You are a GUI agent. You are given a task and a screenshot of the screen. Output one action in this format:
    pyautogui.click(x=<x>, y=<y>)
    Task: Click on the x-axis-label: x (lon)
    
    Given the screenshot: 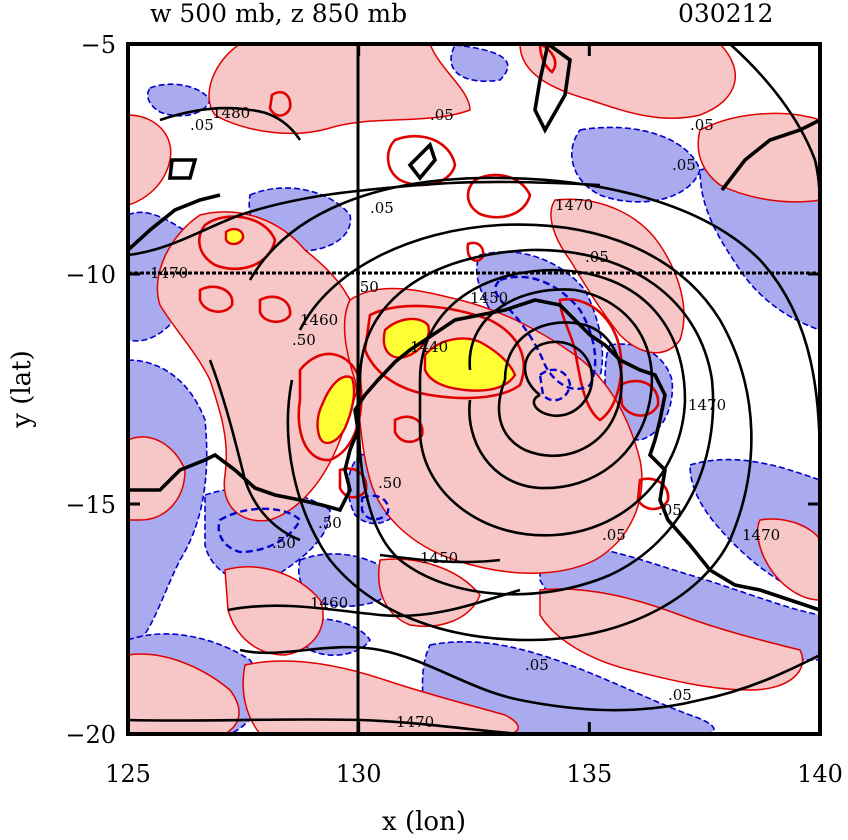 What is the action you would take?
    pyautogui.click(x=424, y=822)
    